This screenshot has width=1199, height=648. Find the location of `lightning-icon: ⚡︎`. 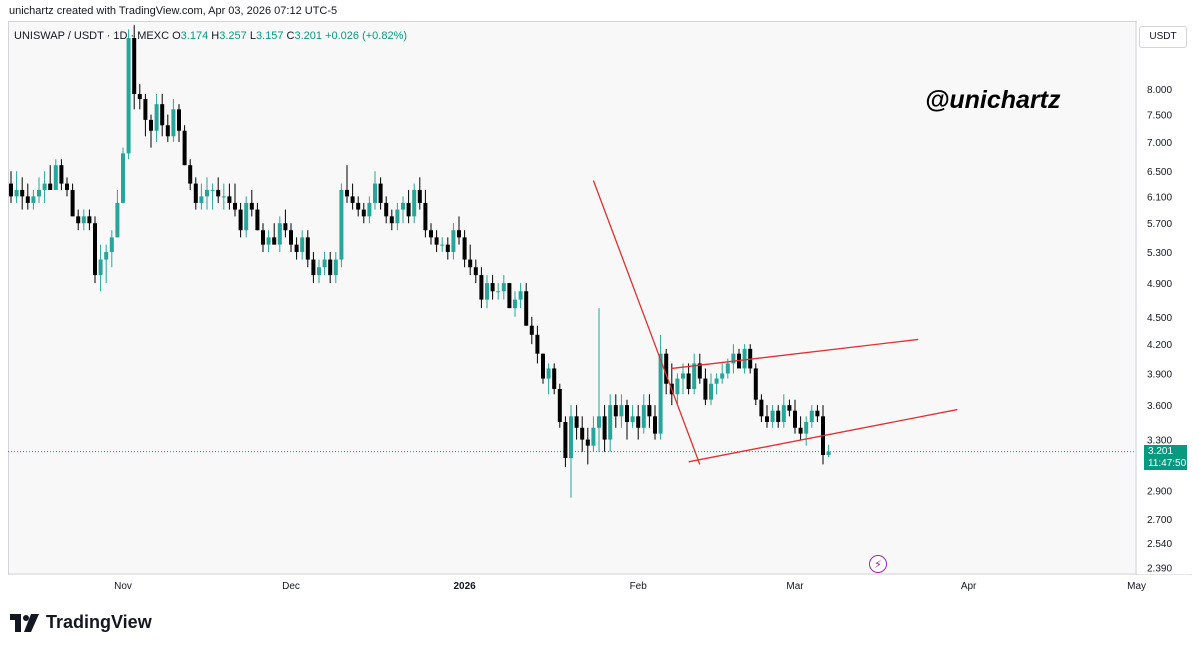

lightning-icon: ⚡︎ is located at coordinates (878, 564).